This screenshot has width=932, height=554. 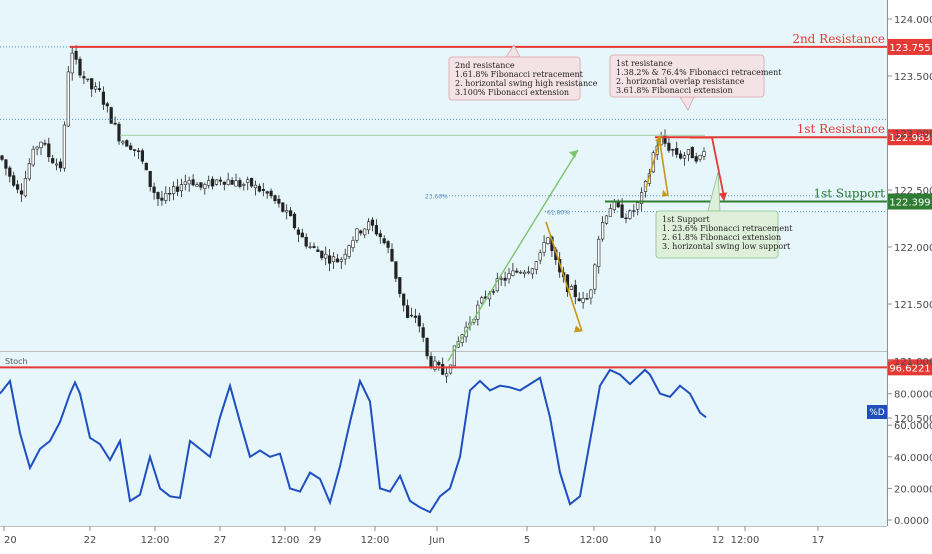 I want to click on annotation-line: 1.61.8% Fibonacci retracement, so click(x=519, y=74).